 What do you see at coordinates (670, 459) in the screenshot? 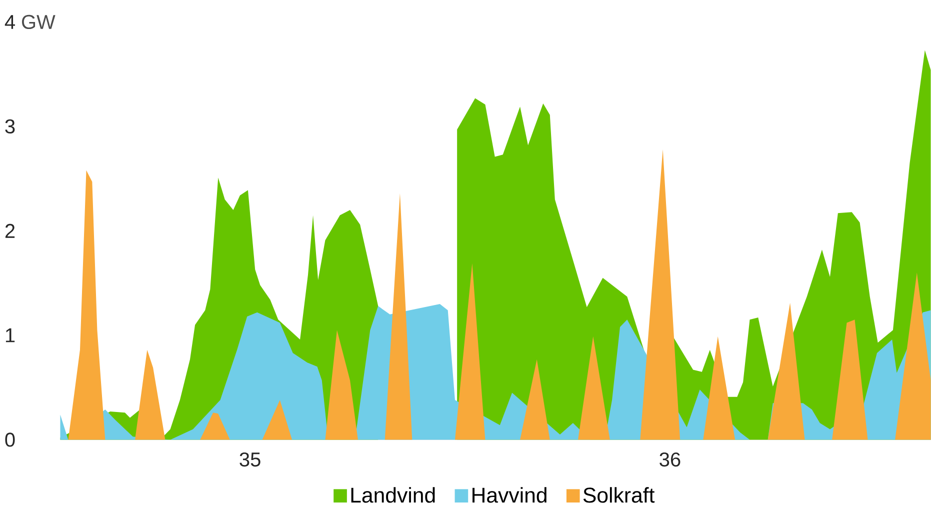
I see `x-tick-label: 36` at bounding box center [670, 459].